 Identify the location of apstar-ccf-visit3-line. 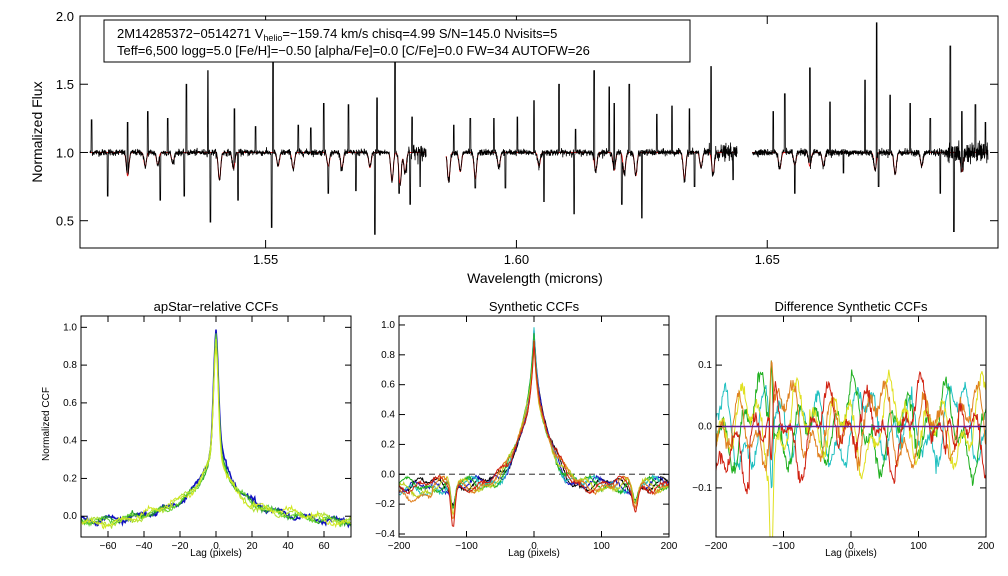
(216, 430).